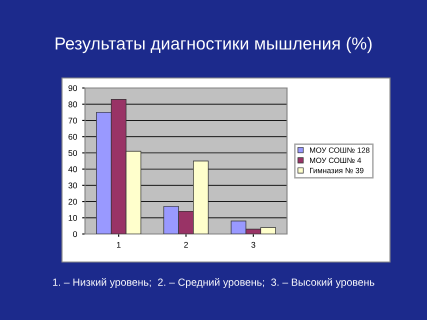 The width and height of the screenshot is (427, 320). Describe the element at coordinates (73, 217) in the screenshot. I see `y-tick-label: 10` at that location.